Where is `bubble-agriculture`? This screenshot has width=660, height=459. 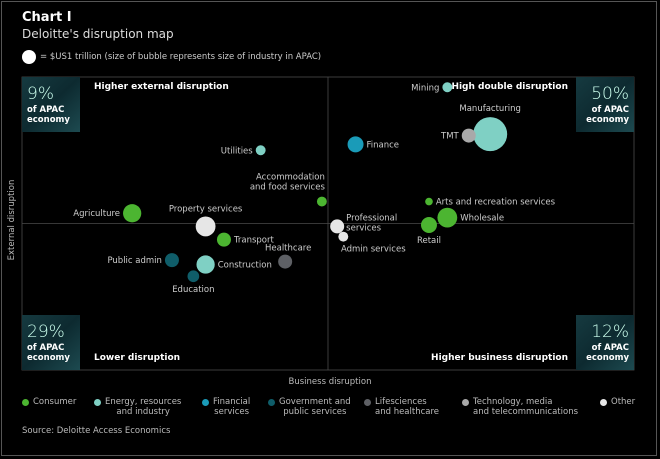
bubble-agriculture is located at coordinates (132, 213).